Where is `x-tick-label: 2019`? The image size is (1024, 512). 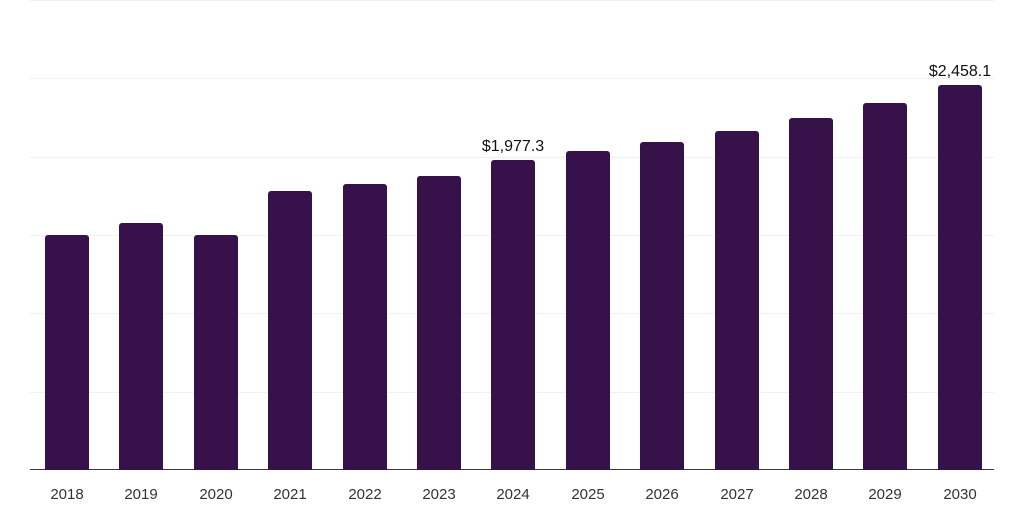 x-tick-label: 2019 is located at coordinates (141, 494).